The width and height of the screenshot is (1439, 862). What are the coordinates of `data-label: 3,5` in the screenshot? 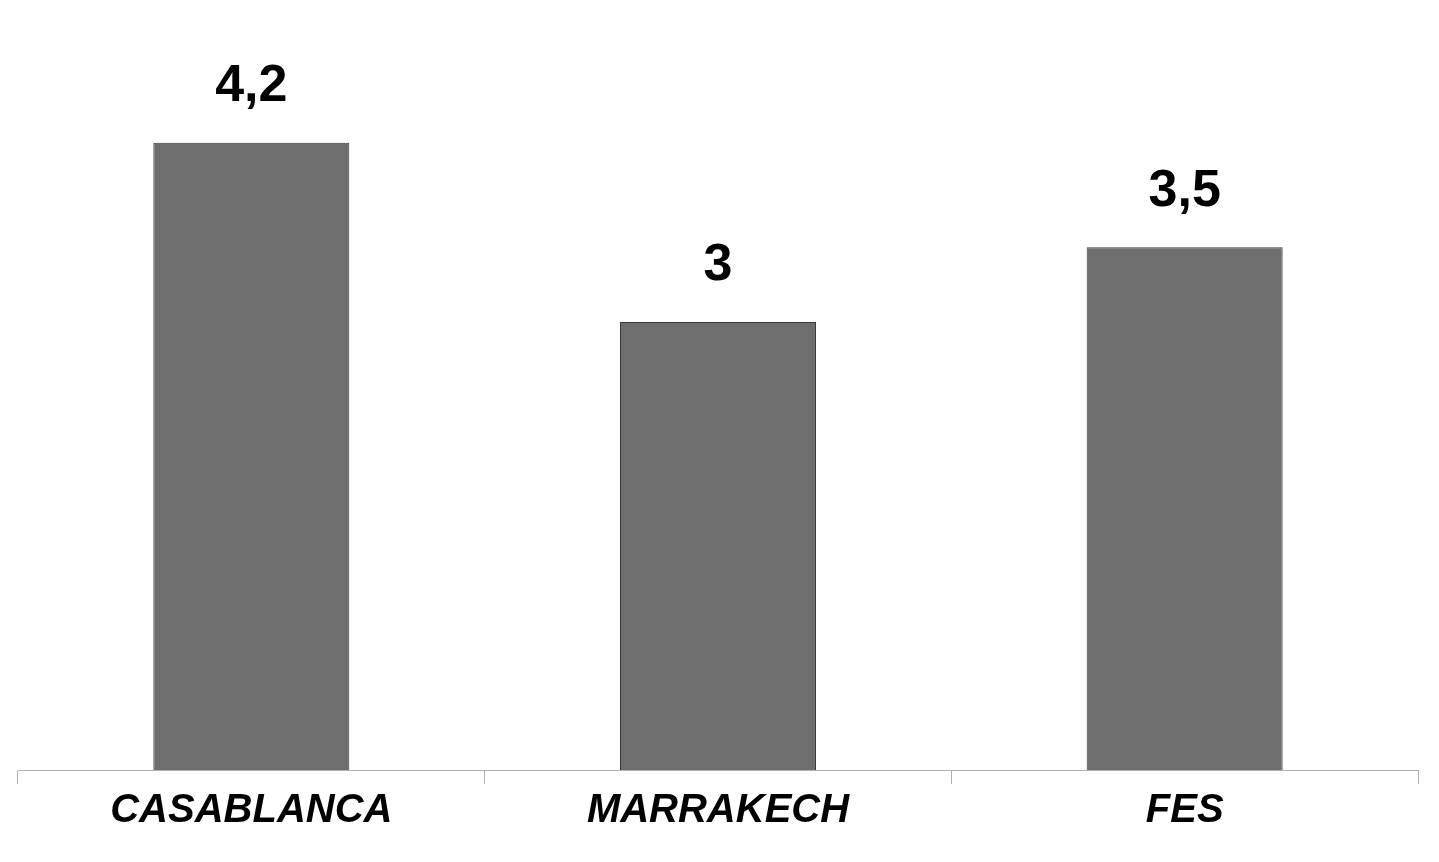 It's located at (1184, 187).